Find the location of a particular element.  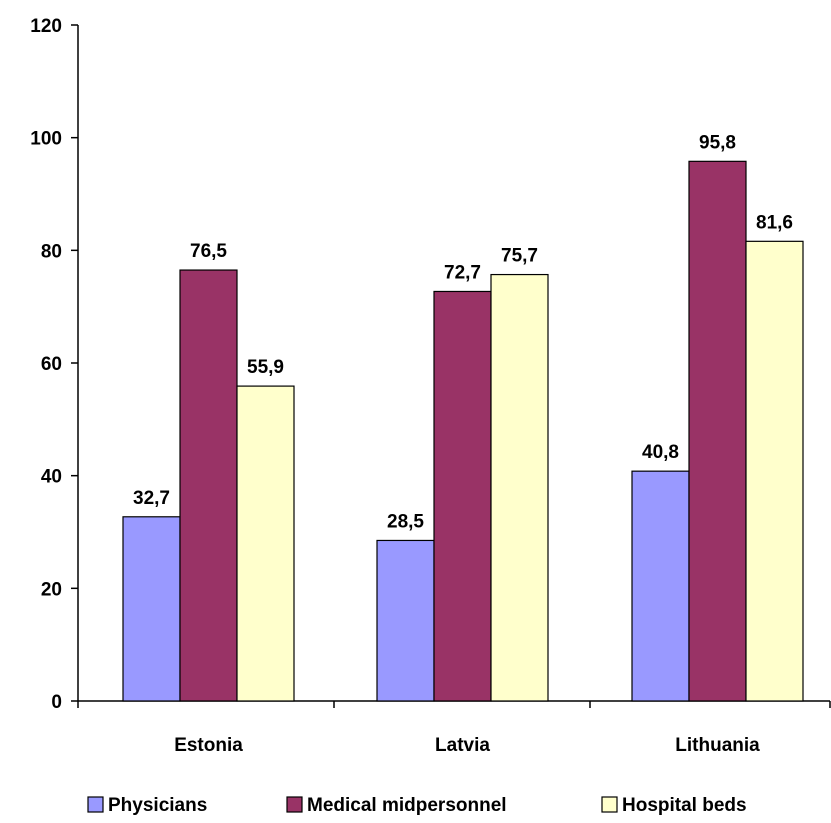

y-axis: 0 20 40 60 80 100 120 is located at coordinates (54, 364).